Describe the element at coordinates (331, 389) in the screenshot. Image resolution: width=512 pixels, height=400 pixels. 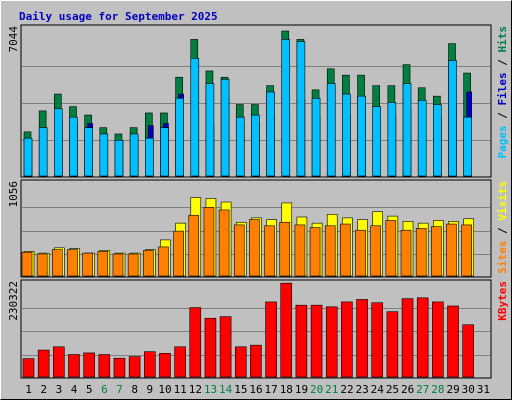
I see `day-label: 21` at that location.